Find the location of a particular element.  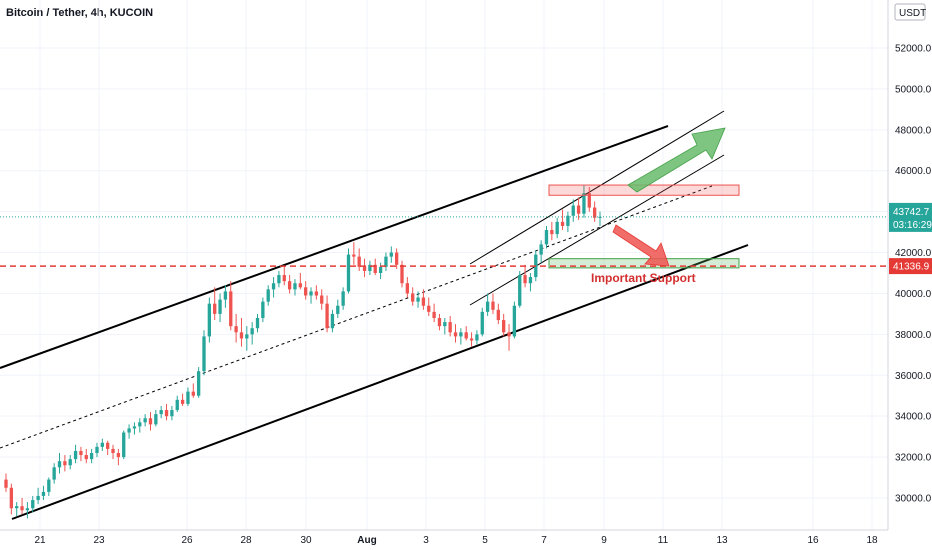

currency-badge is located at coordinates (910, 12).